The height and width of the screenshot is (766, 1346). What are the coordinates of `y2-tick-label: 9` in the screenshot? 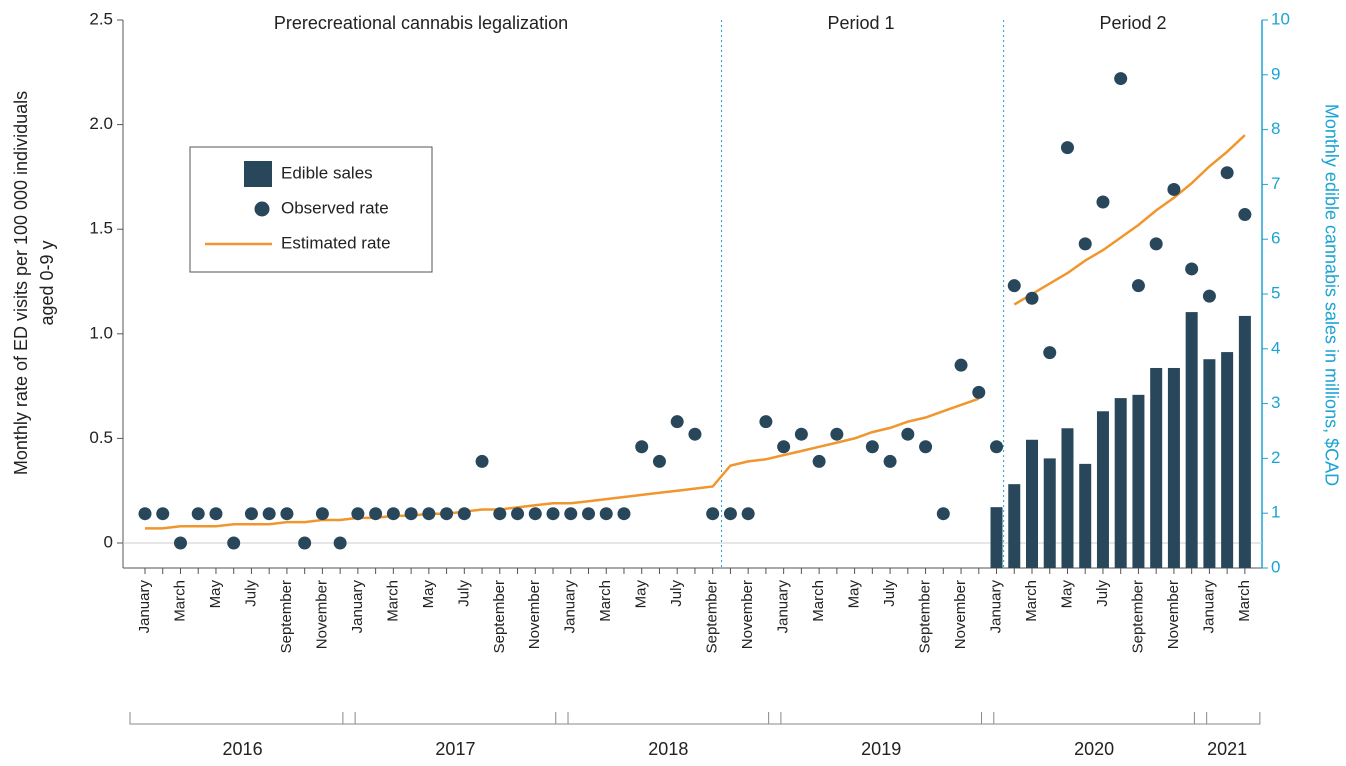 It's located at (1275, 73).